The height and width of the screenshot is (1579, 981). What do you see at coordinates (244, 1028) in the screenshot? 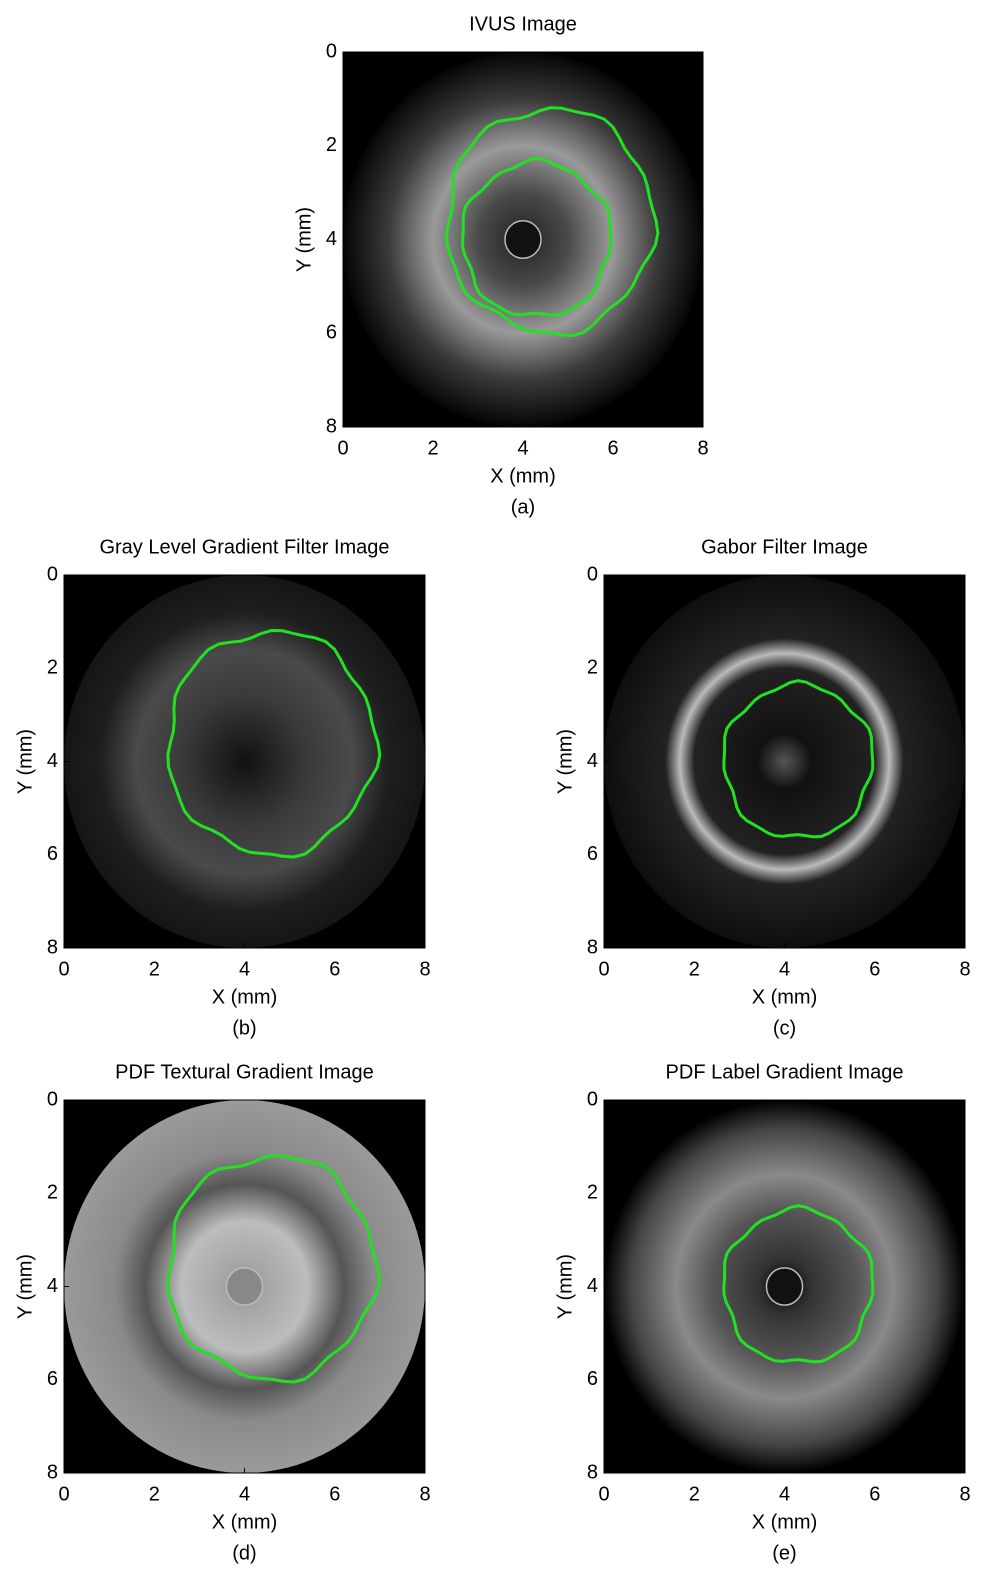
I see `caption: (b)` at bounding box center [244, 1028].